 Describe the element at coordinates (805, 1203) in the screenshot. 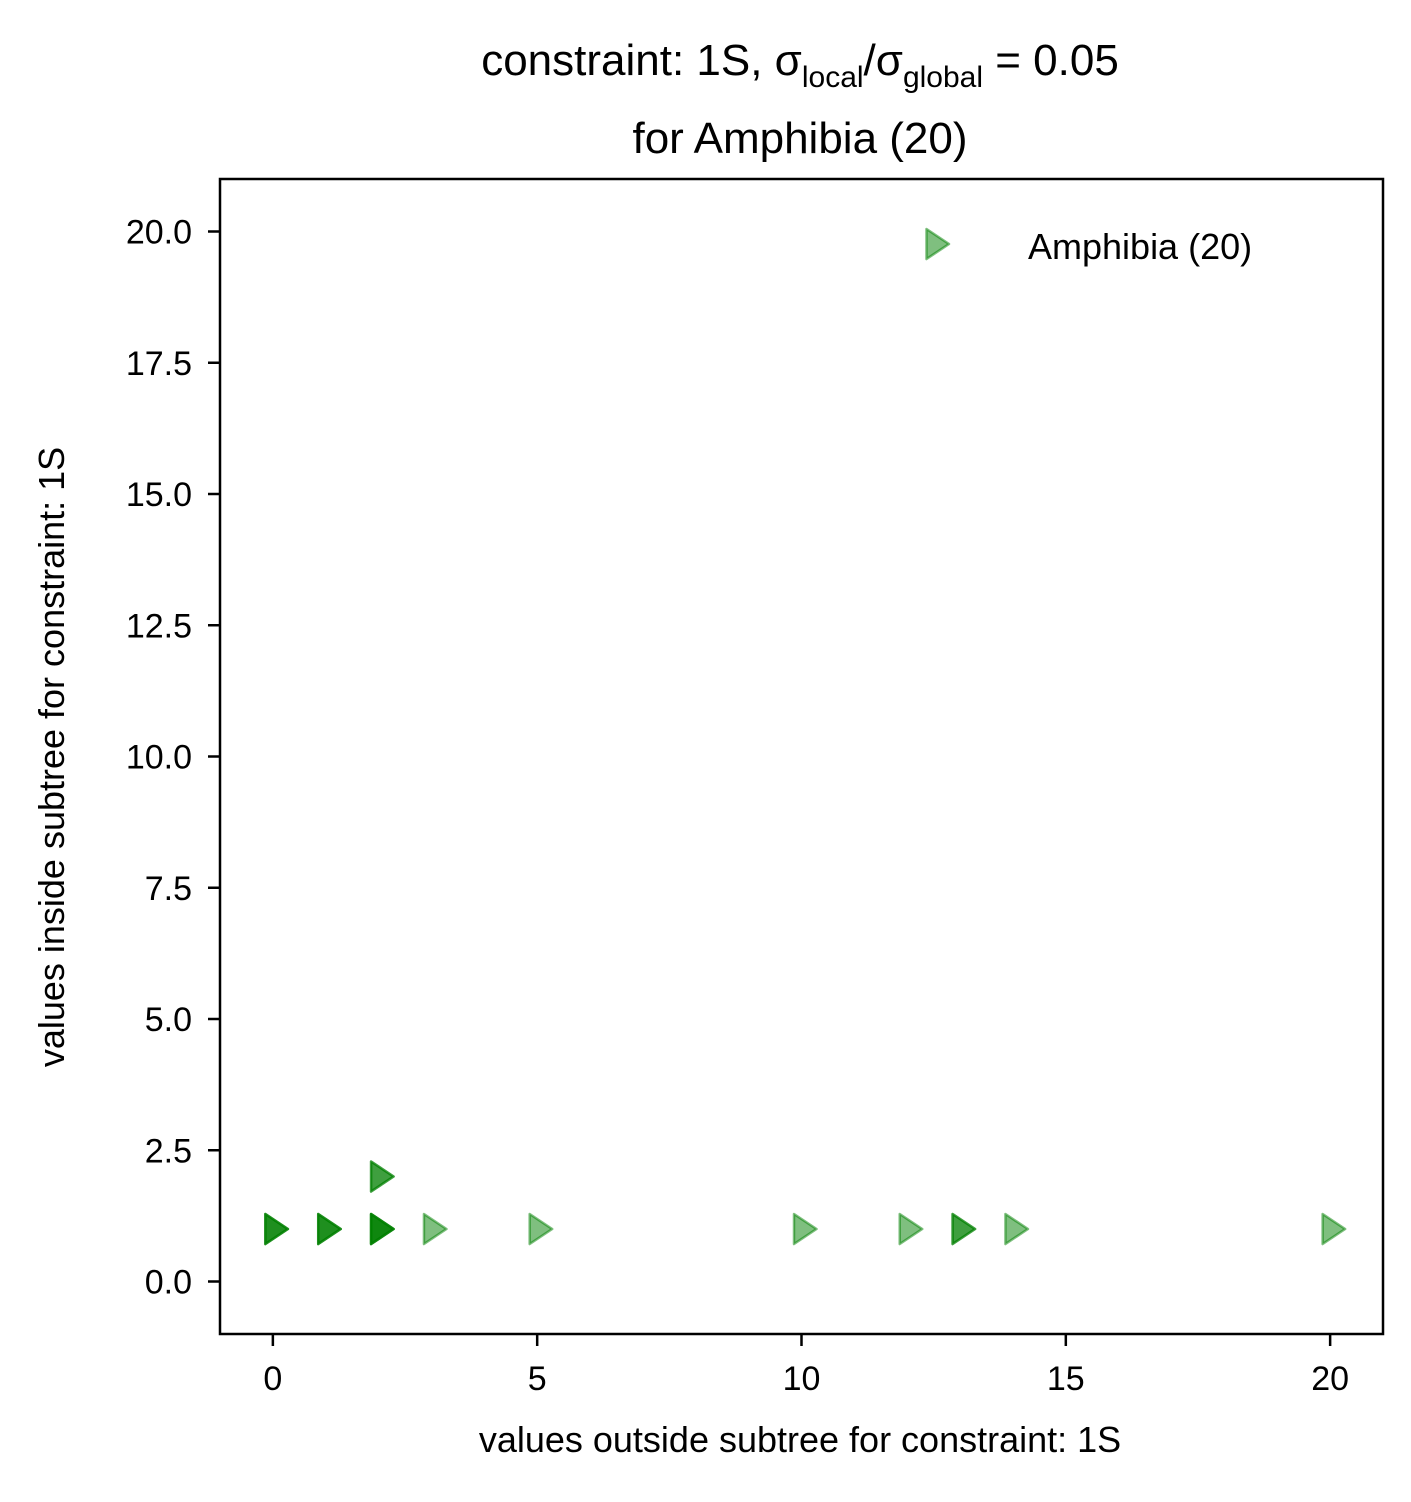

I see `data-points` at that location.